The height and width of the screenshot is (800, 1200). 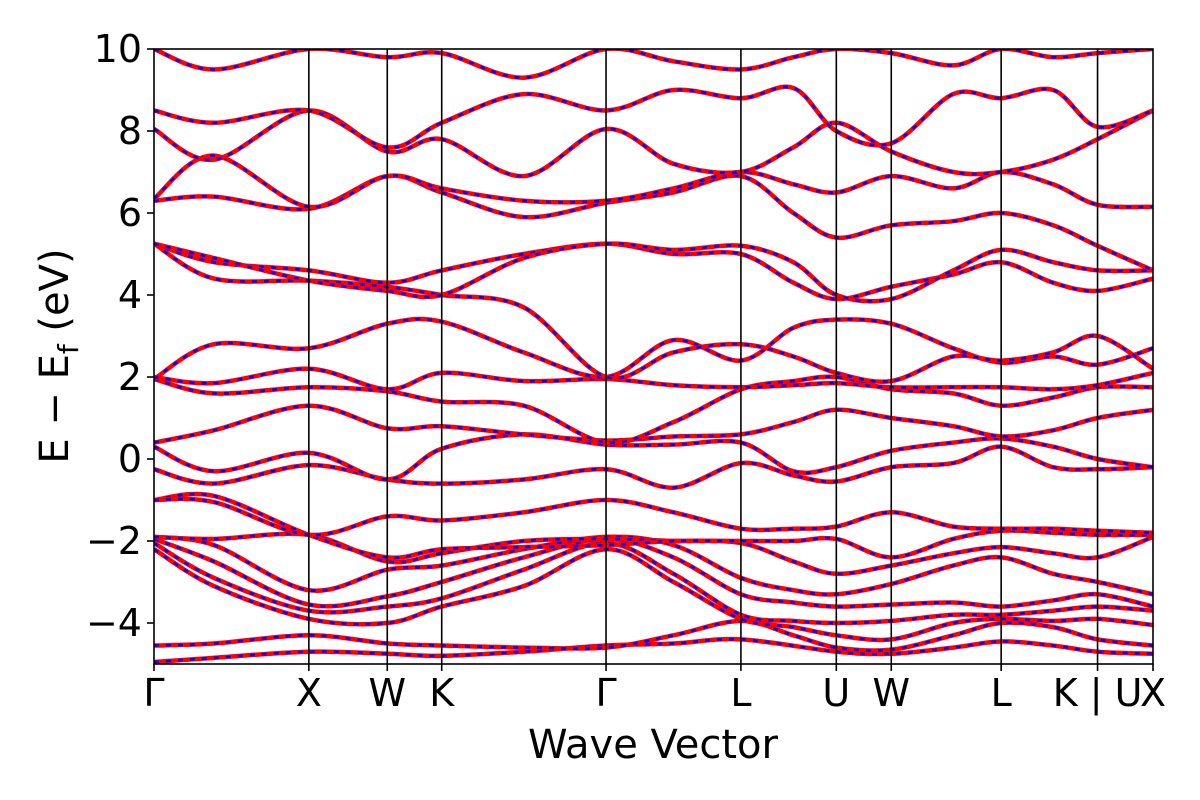 What do you see at coordinates (442, 693) in the screenshot?
I see `x-tick-label-3: K` at bounding box center [442, 693].